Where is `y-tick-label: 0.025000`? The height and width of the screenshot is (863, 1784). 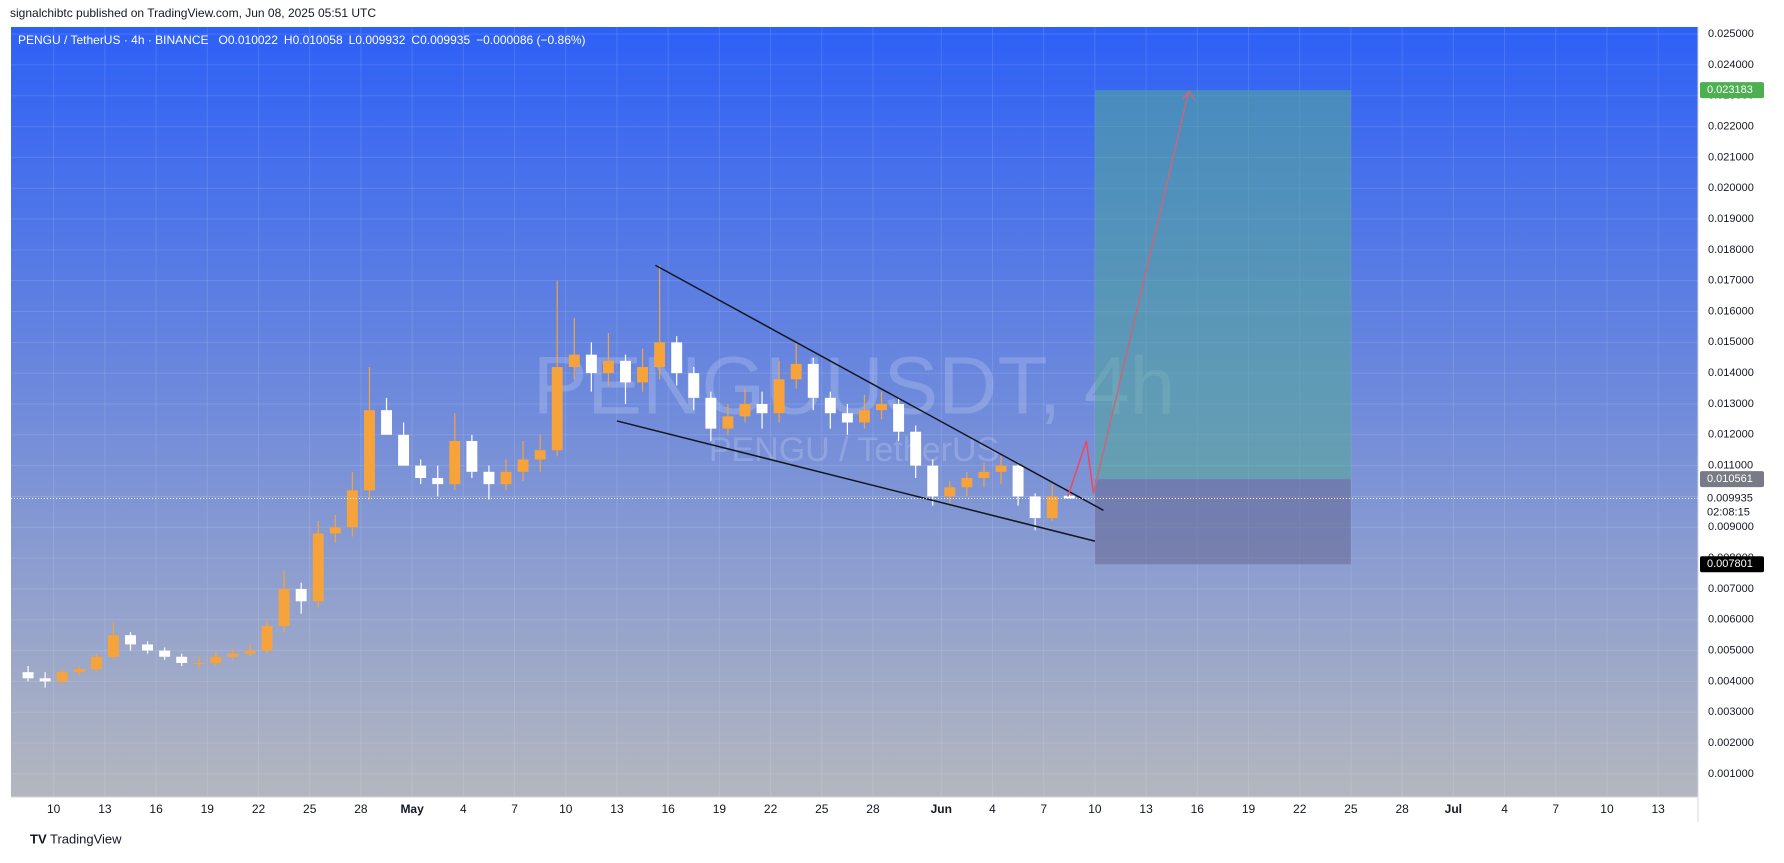 y-tick-label: 0.025000 is located at coordinates (1731, 34).